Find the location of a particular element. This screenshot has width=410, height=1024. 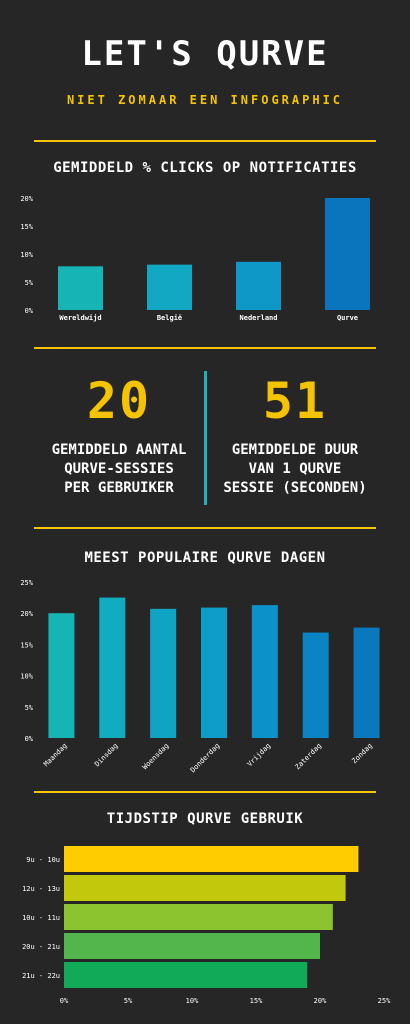

x-tick-label: Woensdag is located at coordinates (155, 756).